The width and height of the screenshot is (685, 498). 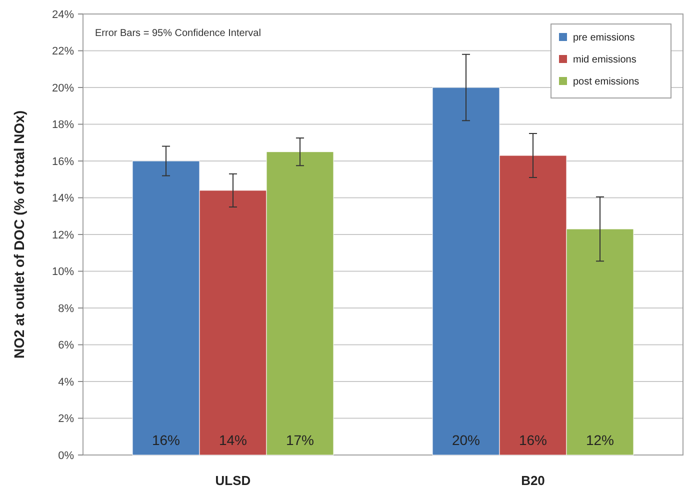 I want to click on y-tick-label: 10%, so click(x=63, y=272).